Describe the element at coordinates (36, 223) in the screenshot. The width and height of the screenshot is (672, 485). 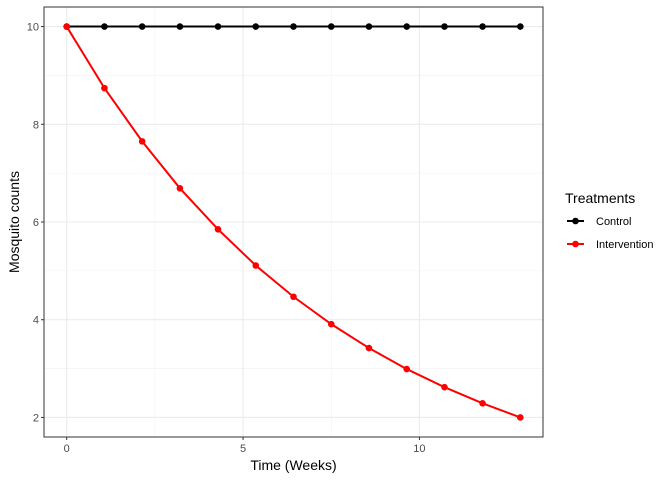
I see `y-tick-label: 6` at that location.